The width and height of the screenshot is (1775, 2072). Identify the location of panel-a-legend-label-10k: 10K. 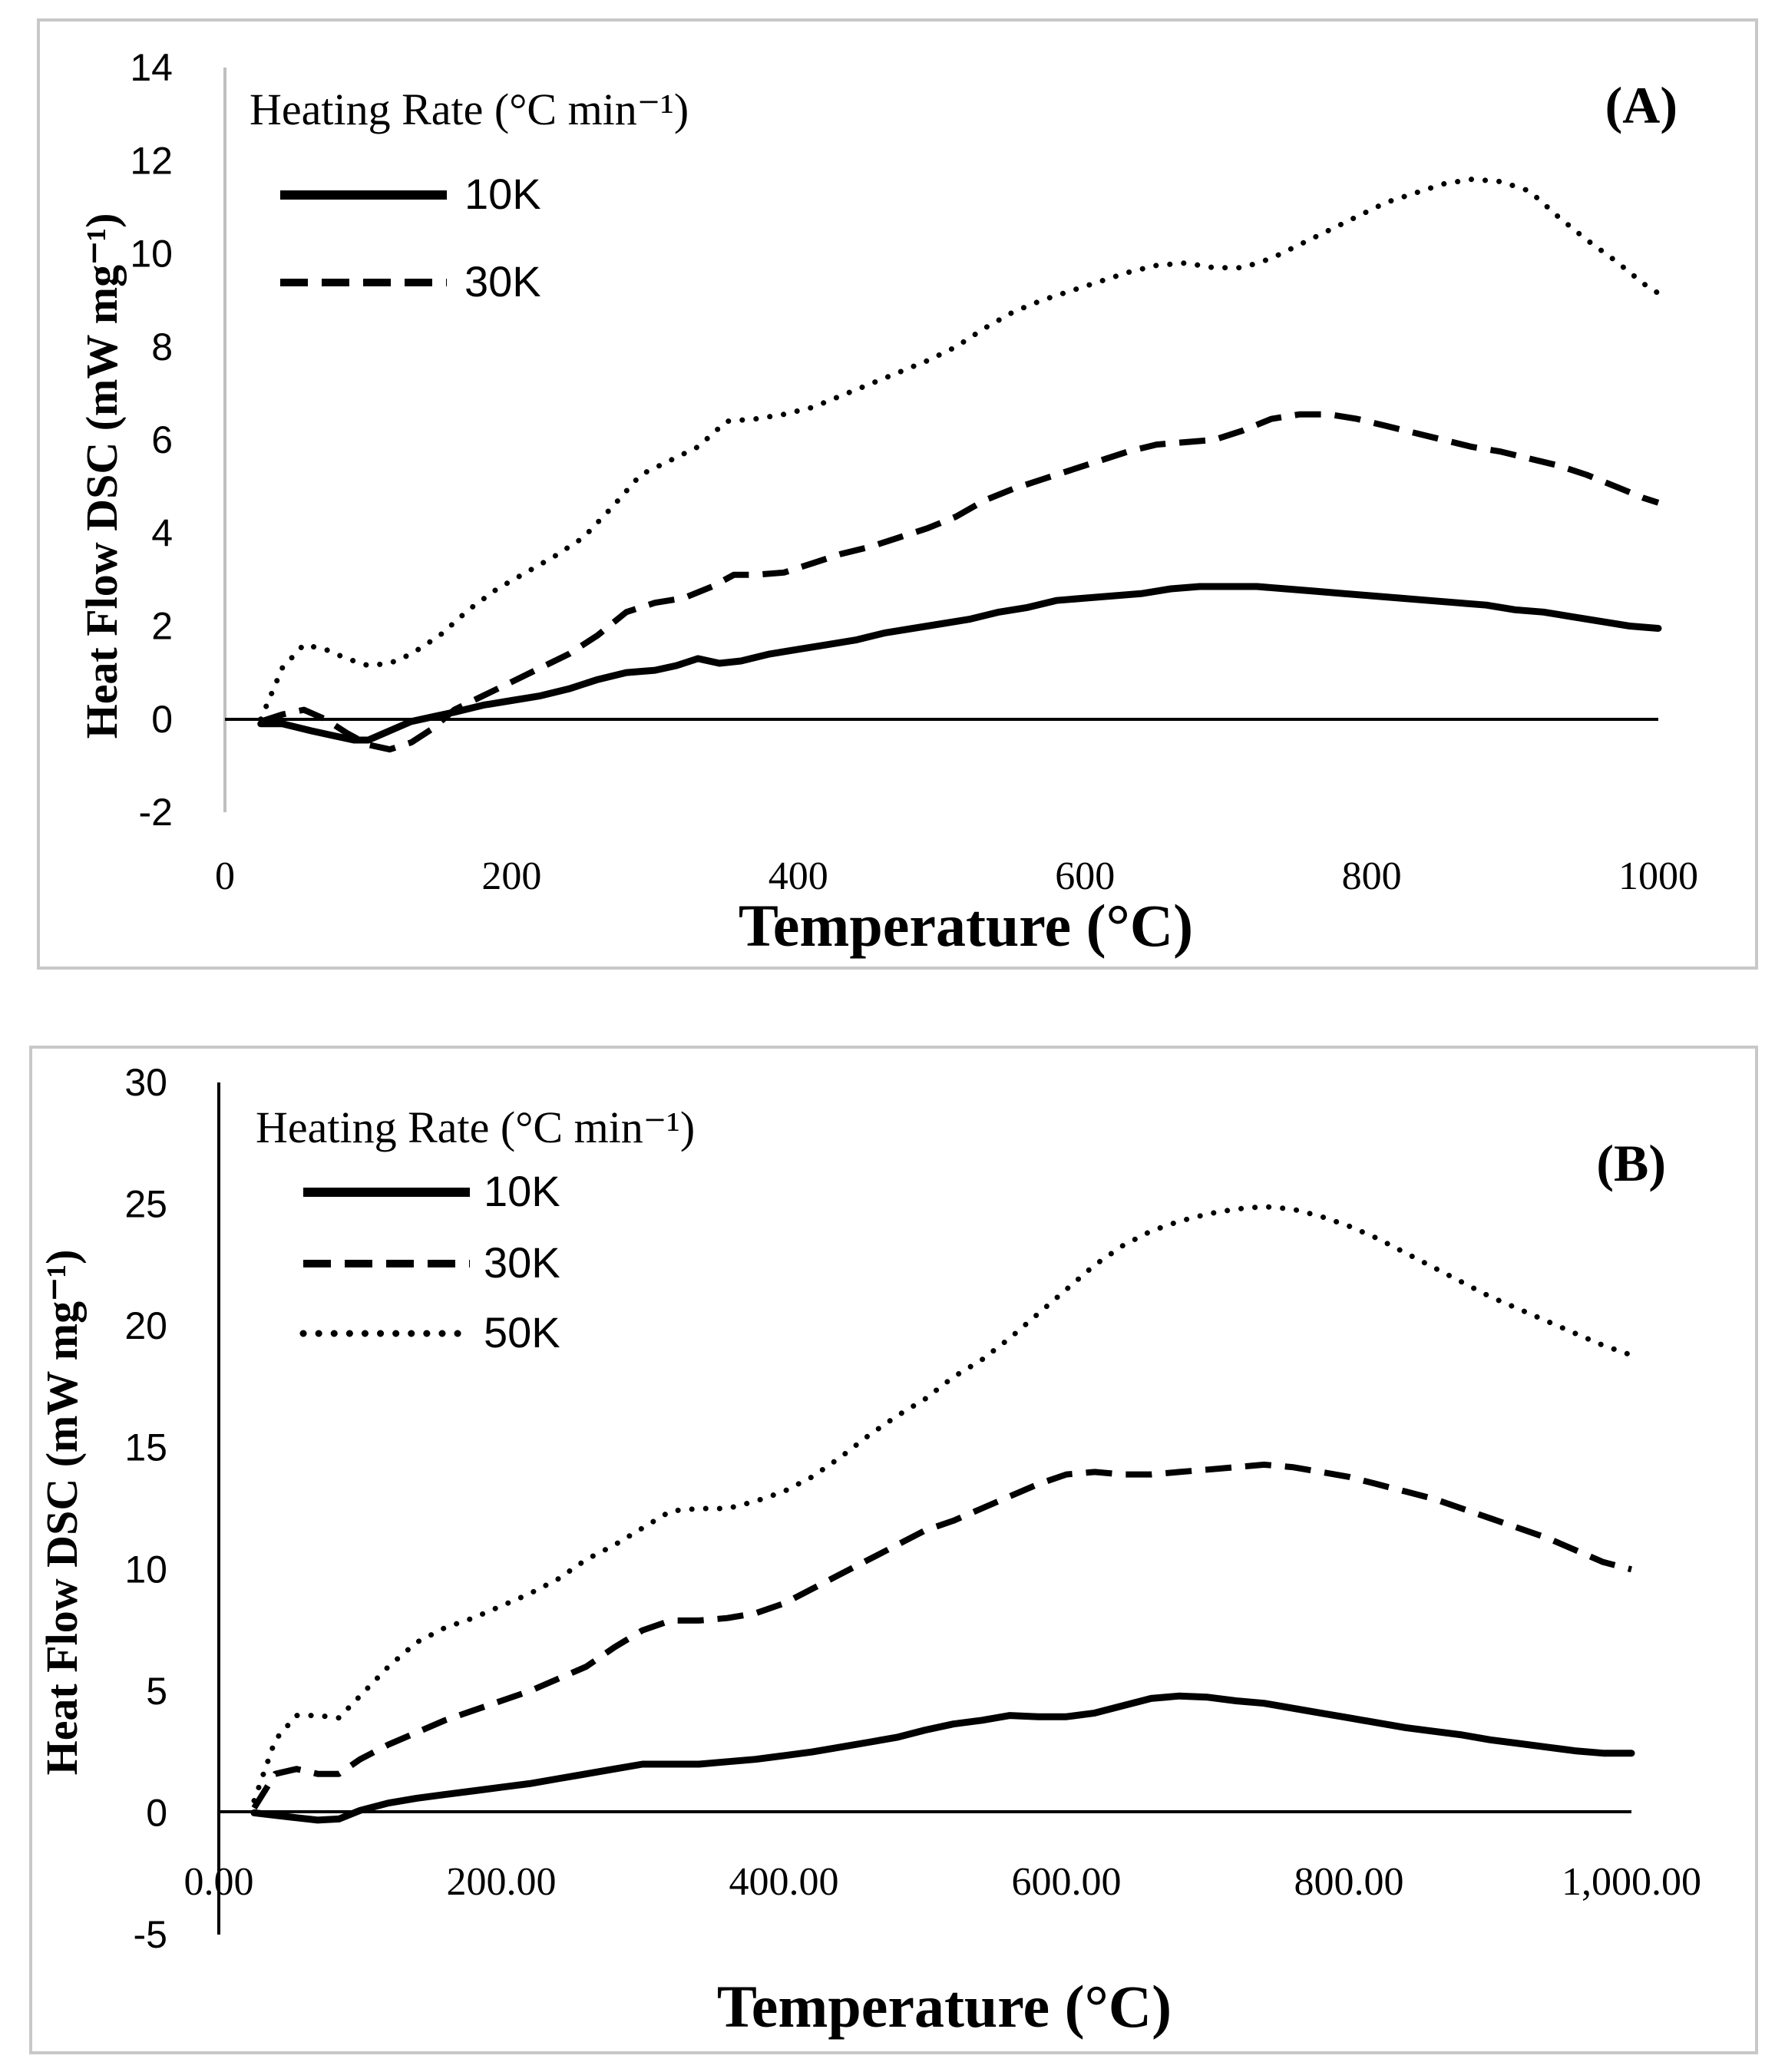
(503, 194).